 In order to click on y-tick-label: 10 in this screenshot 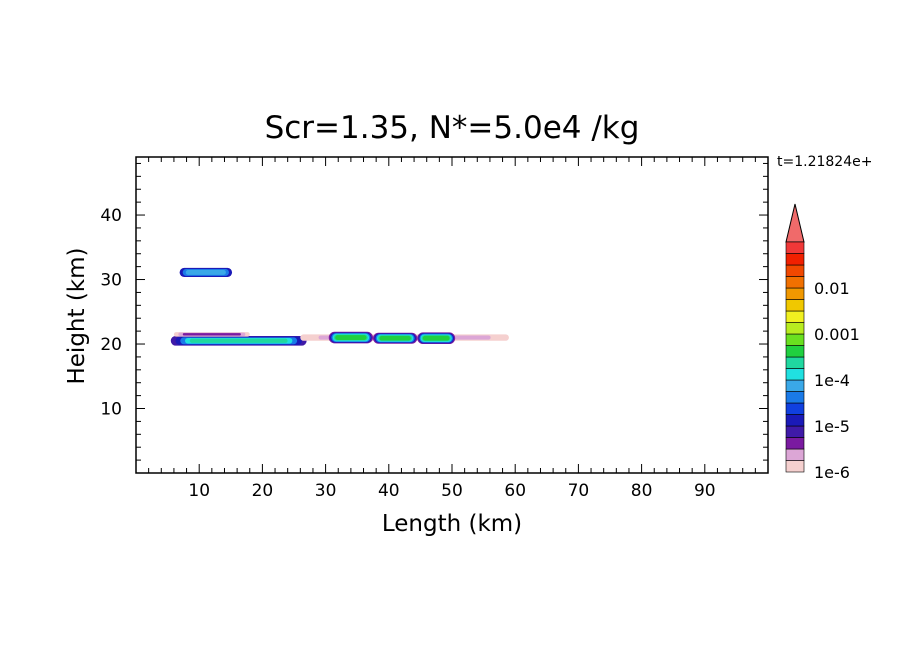, I will do `click(111, 410)`.